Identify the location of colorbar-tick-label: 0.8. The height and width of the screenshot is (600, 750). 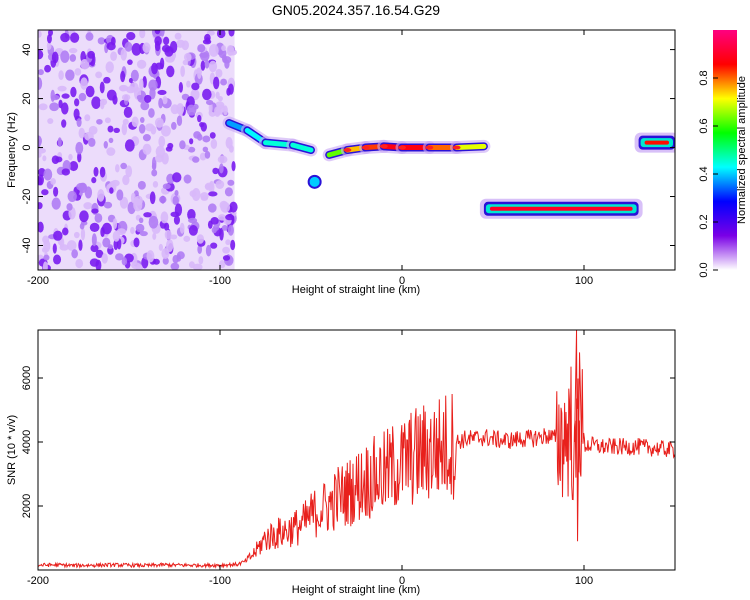
(704, 77).